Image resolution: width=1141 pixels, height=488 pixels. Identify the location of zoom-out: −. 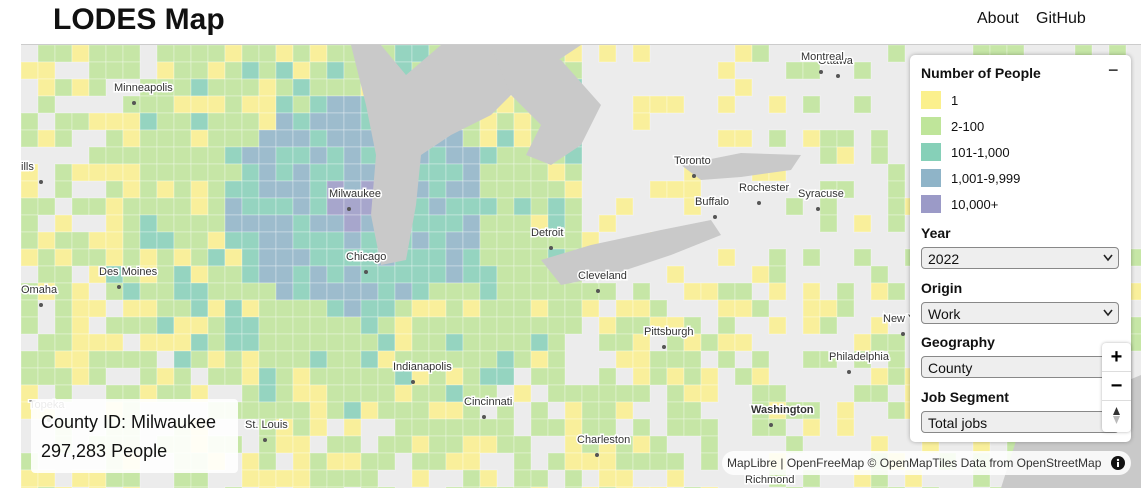
(1116, 386).